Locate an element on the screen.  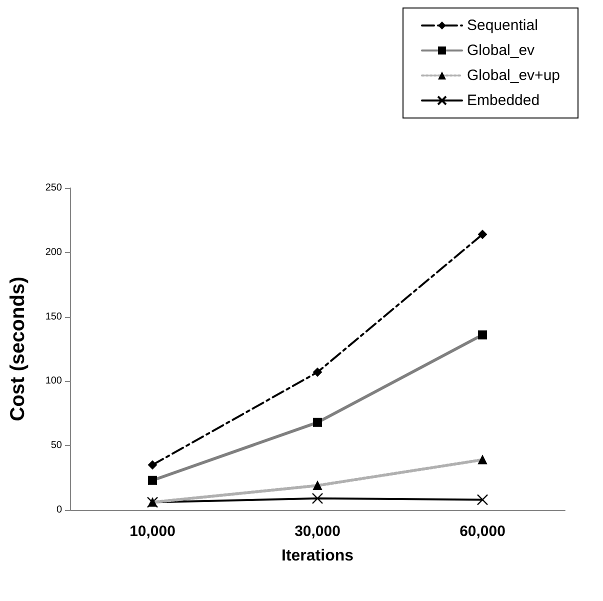
legend-label: Embedded is located at coordinates (503, 100).